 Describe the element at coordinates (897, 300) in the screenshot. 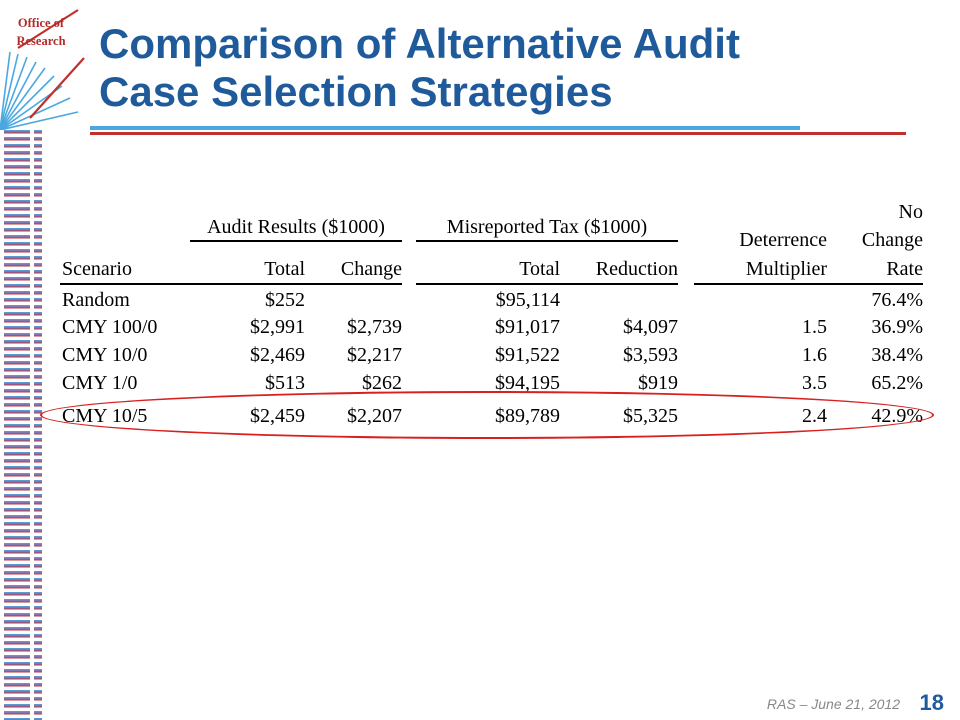

I see `cell-rate: 76.4%` at that location.